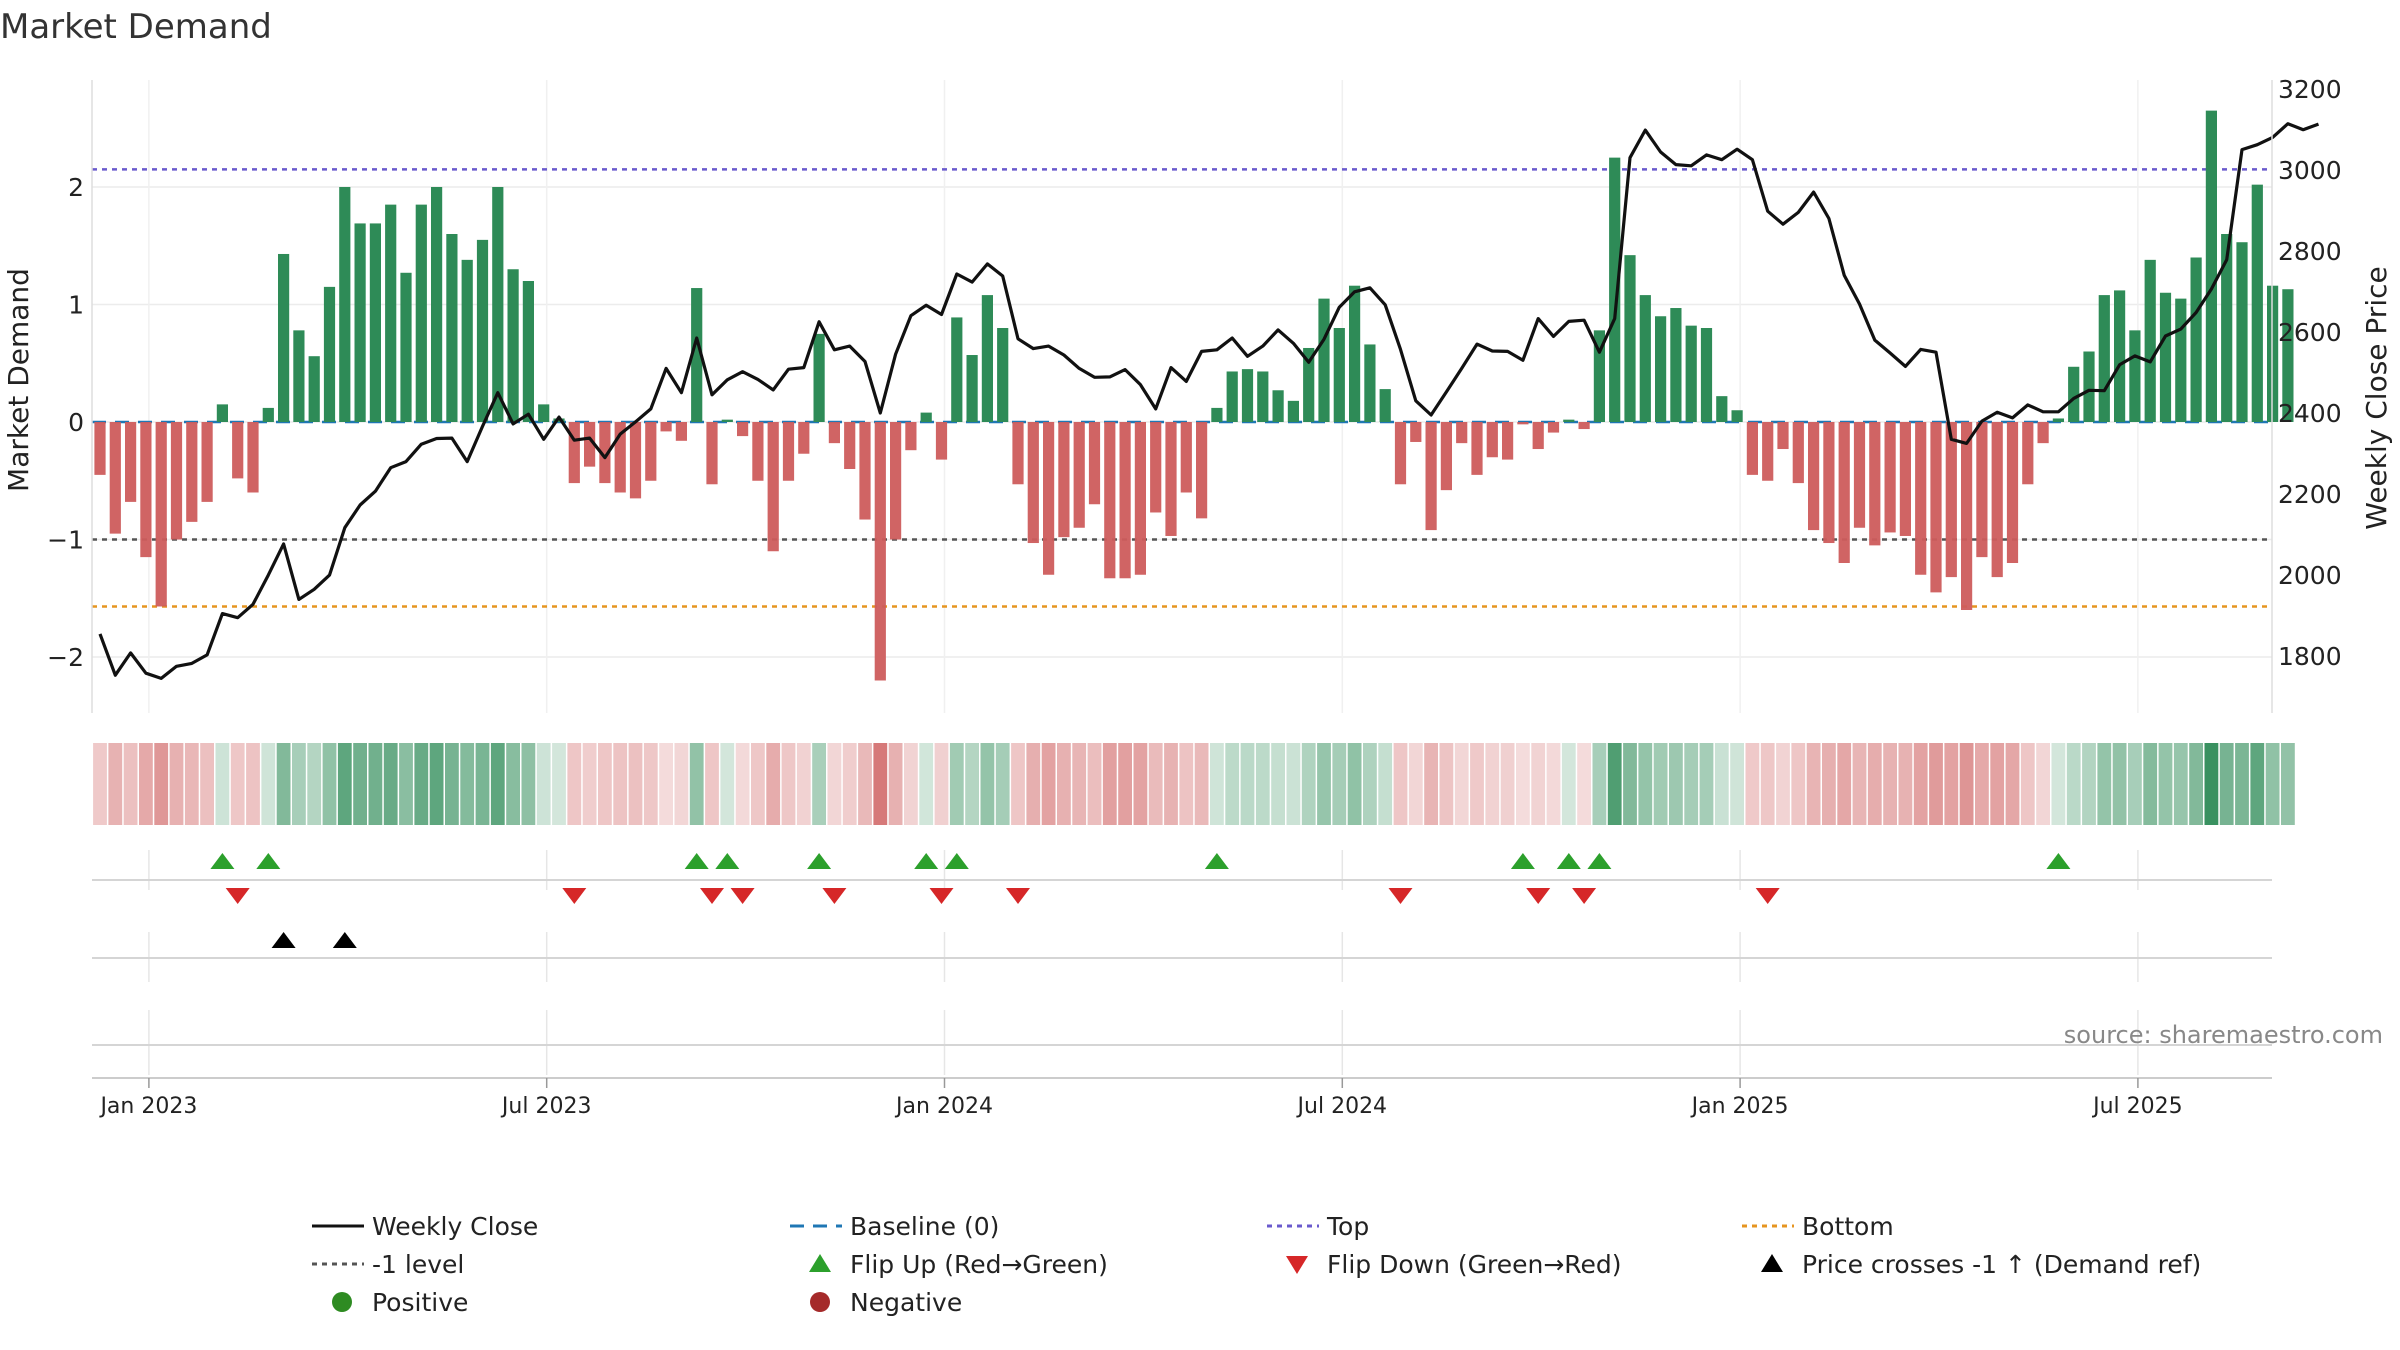 The height and width of the screenshot is (1350, 2400). Describe the element at coordinates (1194, 784) in the screenshot. I see `demand-heat-strip` at that location.